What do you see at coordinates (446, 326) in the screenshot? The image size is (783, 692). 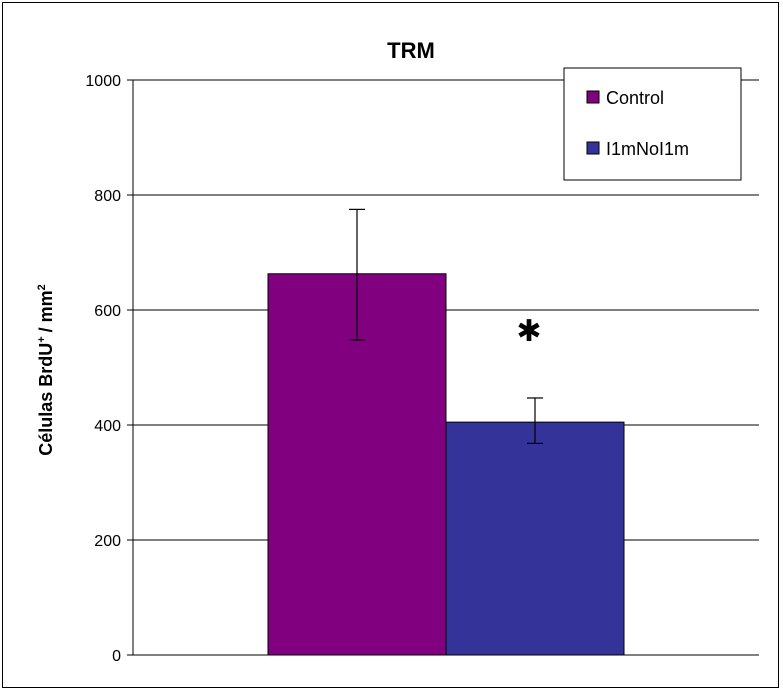 I see `error-bars` at bounding box center [446, 326].